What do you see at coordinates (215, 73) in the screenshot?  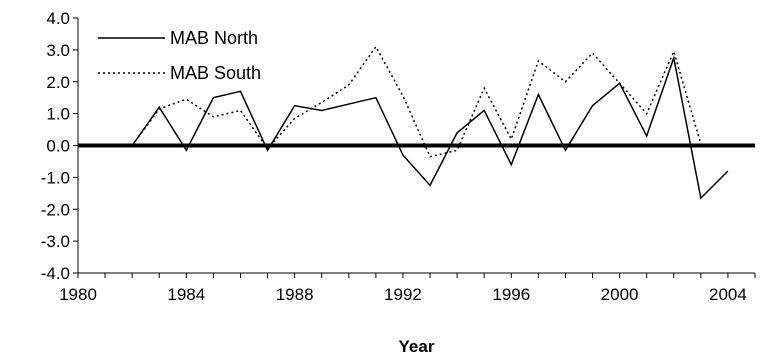 I see `legend-label: MAB South` at bounding box center [215, 73].